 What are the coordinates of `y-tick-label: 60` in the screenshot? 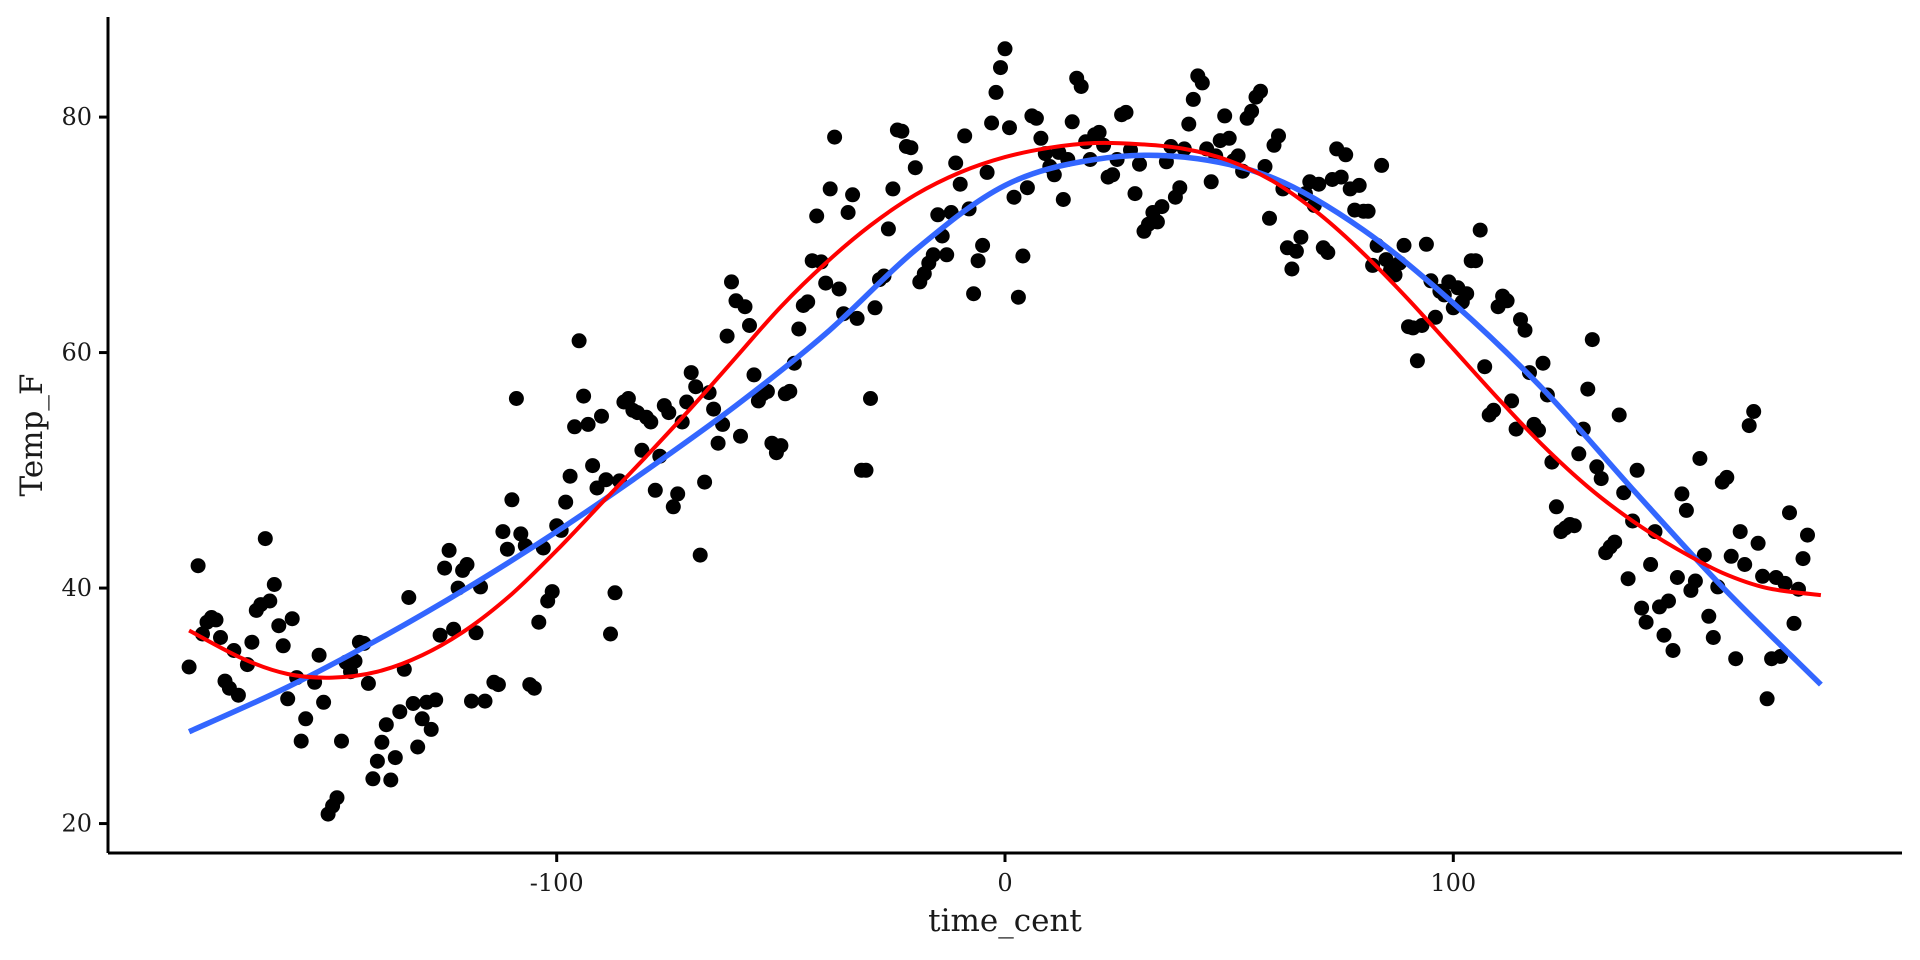 It's located at (76, 353).